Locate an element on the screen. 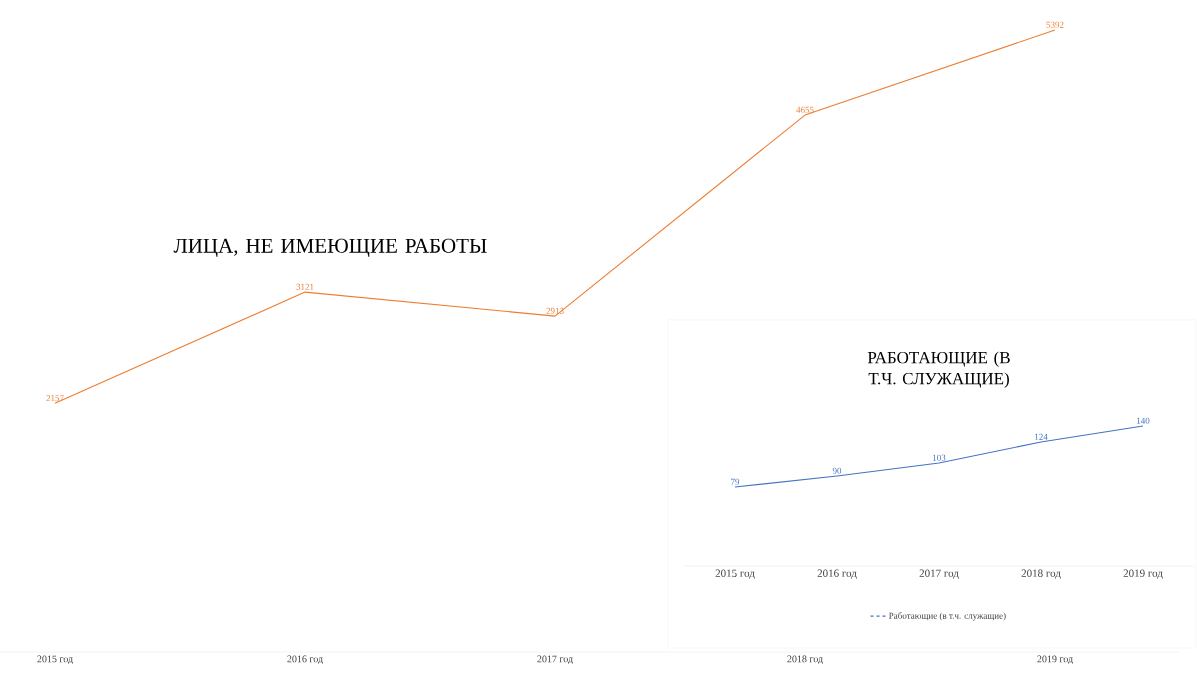 The image size is (1197, 686). data-label: 90 is located at coordinates (837, 470).